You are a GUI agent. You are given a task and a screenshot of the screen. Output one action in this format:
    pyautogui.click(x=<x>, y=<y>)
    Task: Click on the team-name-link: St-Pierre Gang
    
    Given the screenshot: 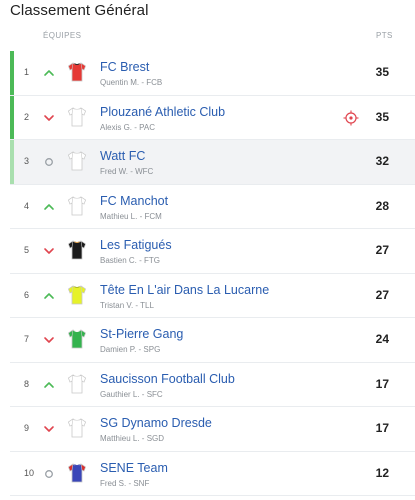 What is the action you would take?
    pyautogui.click(x=142, y=334)
    